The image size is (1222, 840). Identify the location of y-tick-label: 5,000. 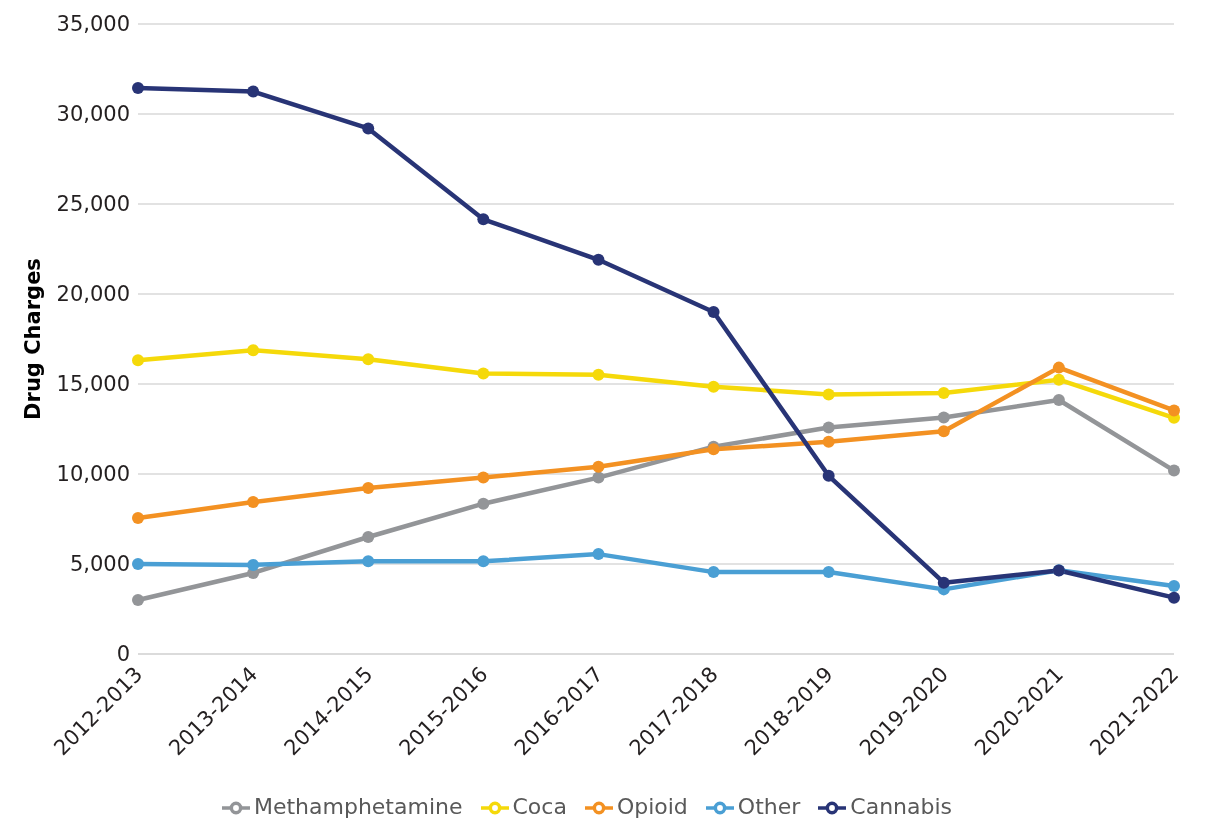
(99, 564).